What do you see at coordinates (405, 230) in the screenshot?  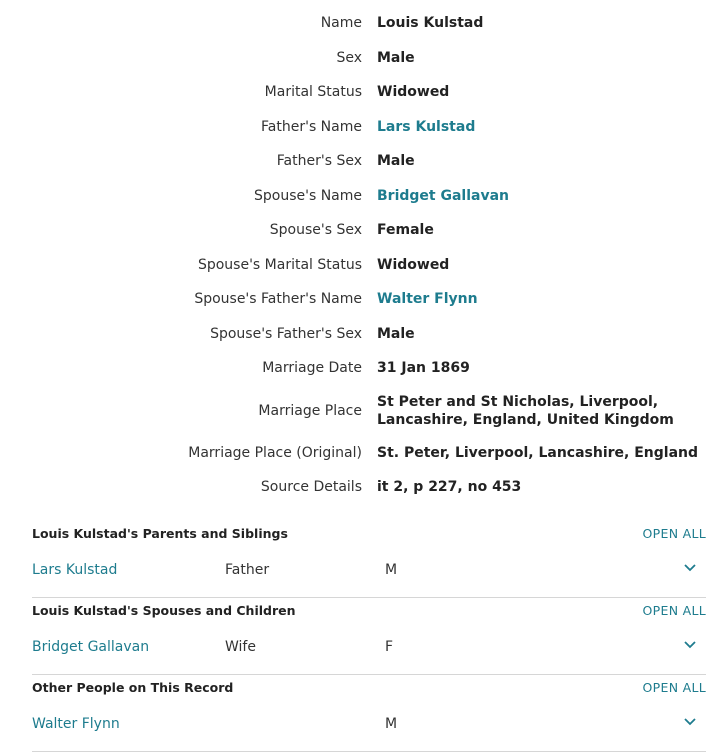 I see `fact-value: Female` at bounding box center [405, 230].